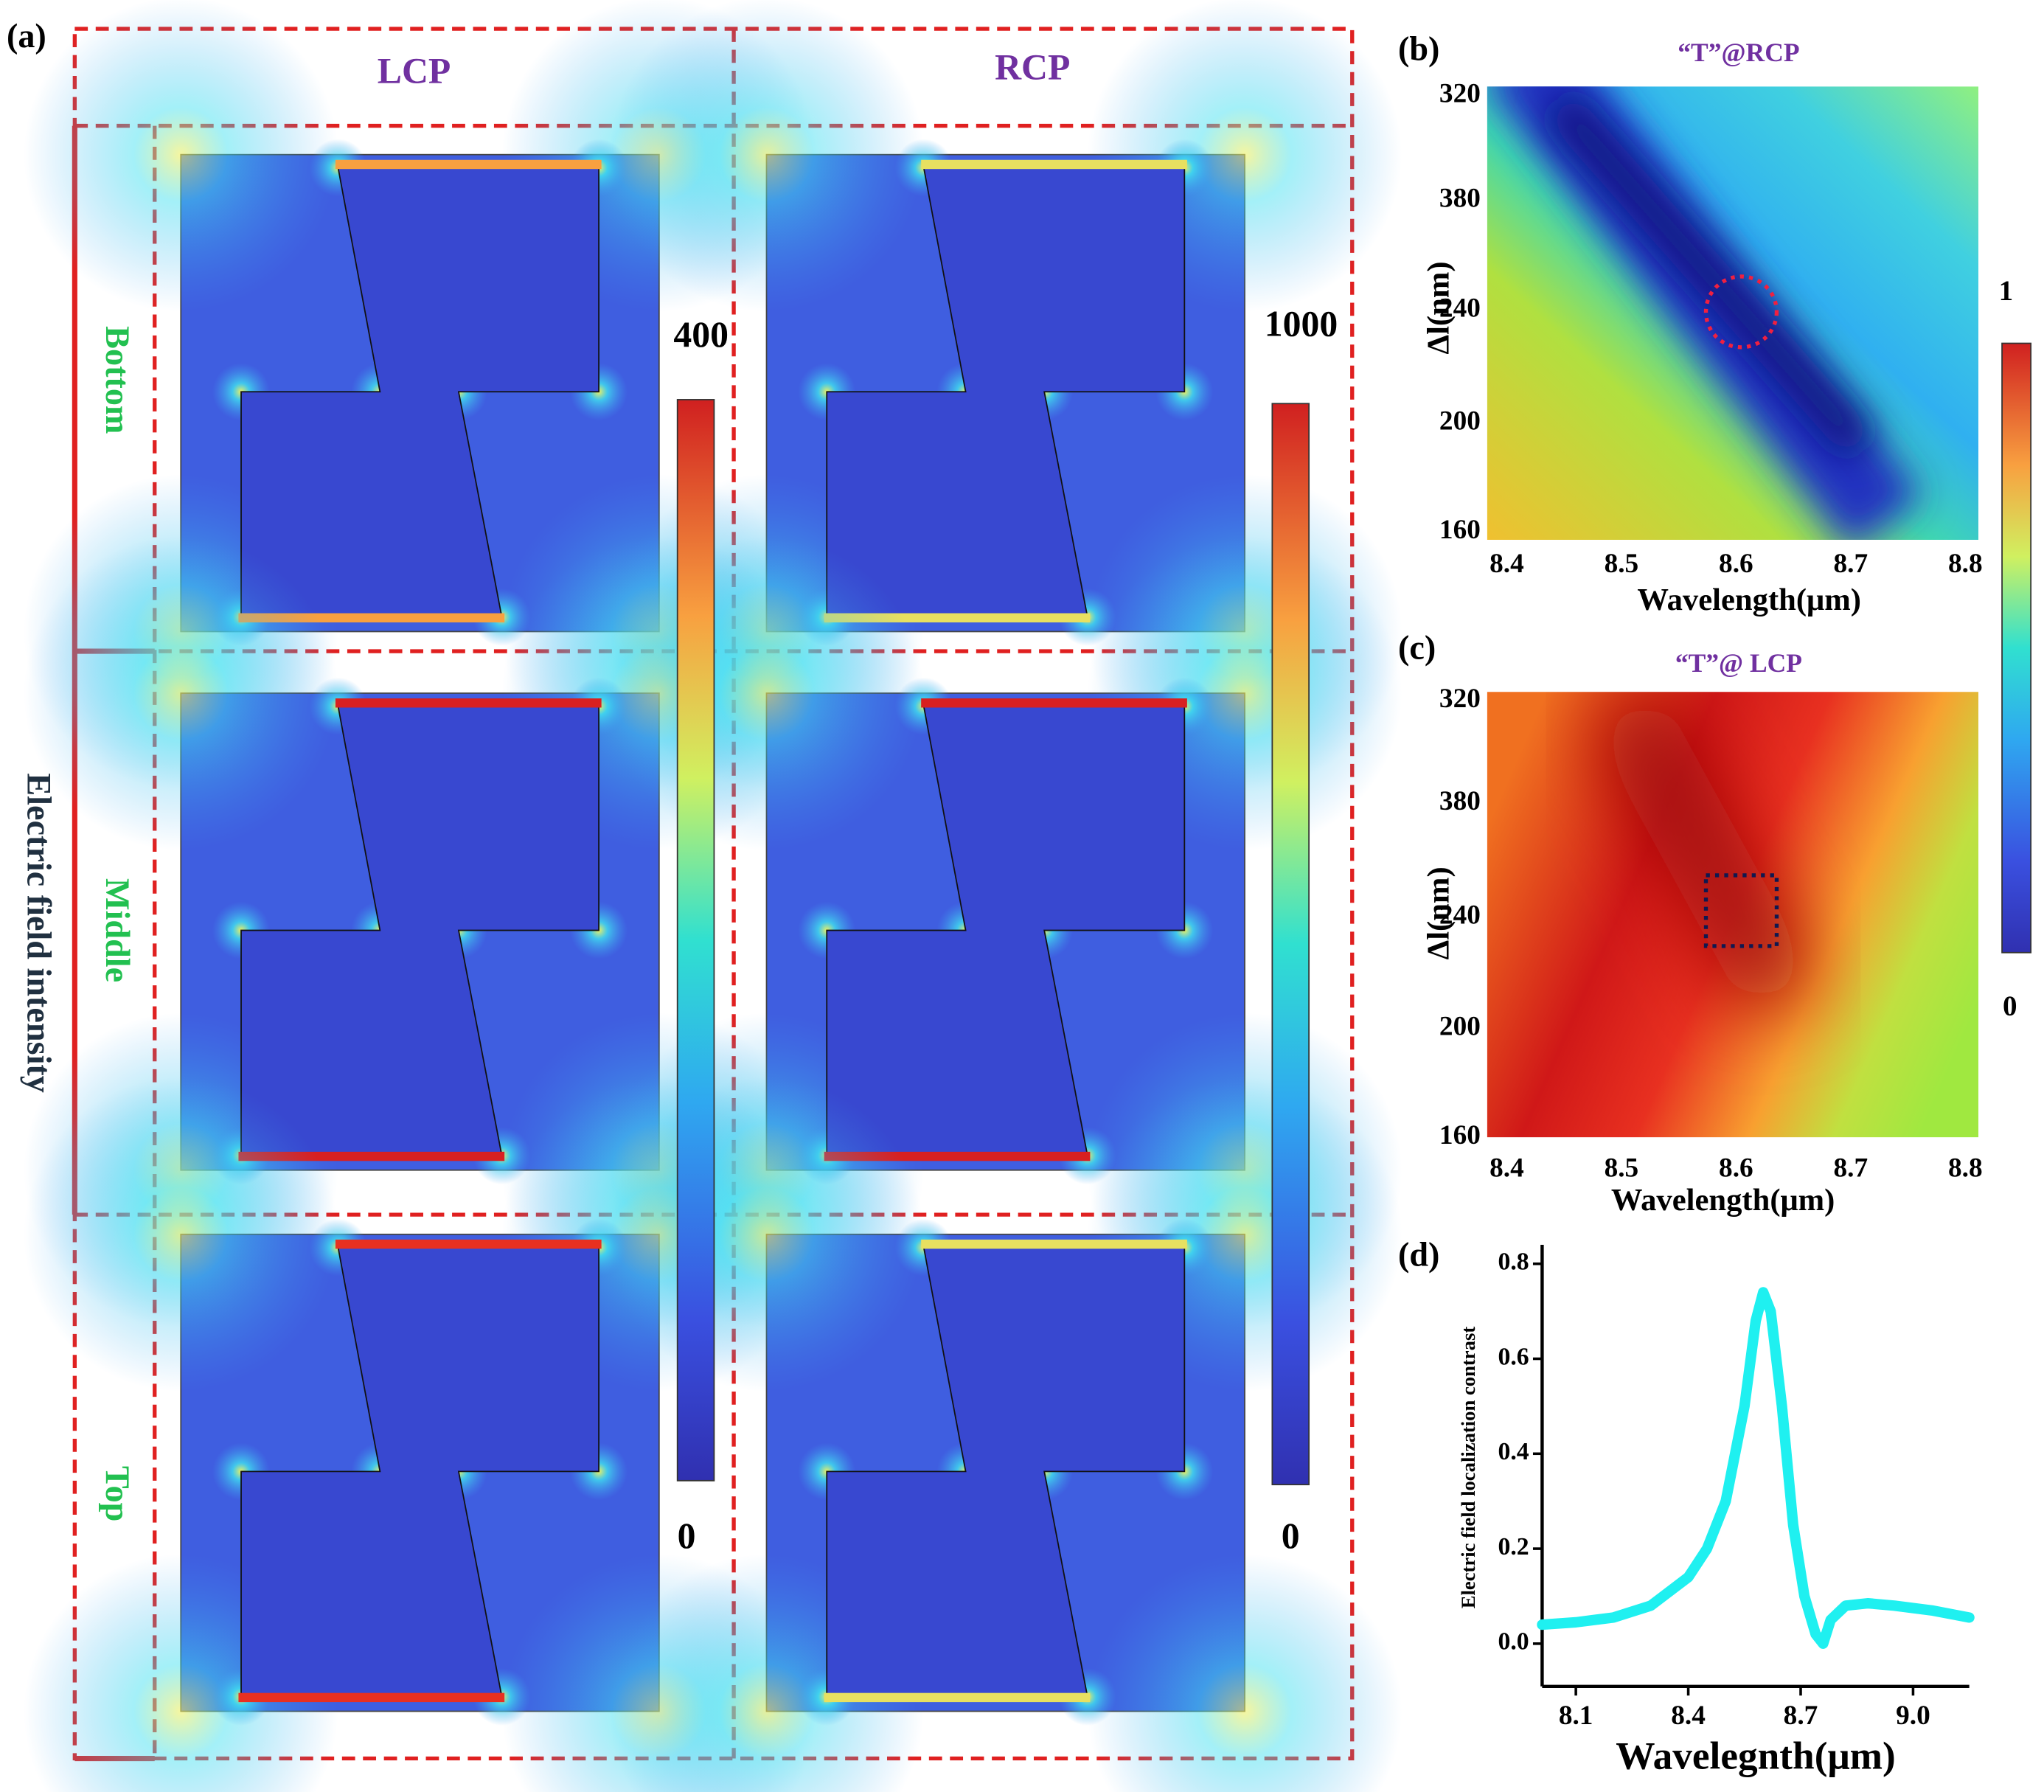  I want to click on side-label: Electric field intensity, so click(39, 933).